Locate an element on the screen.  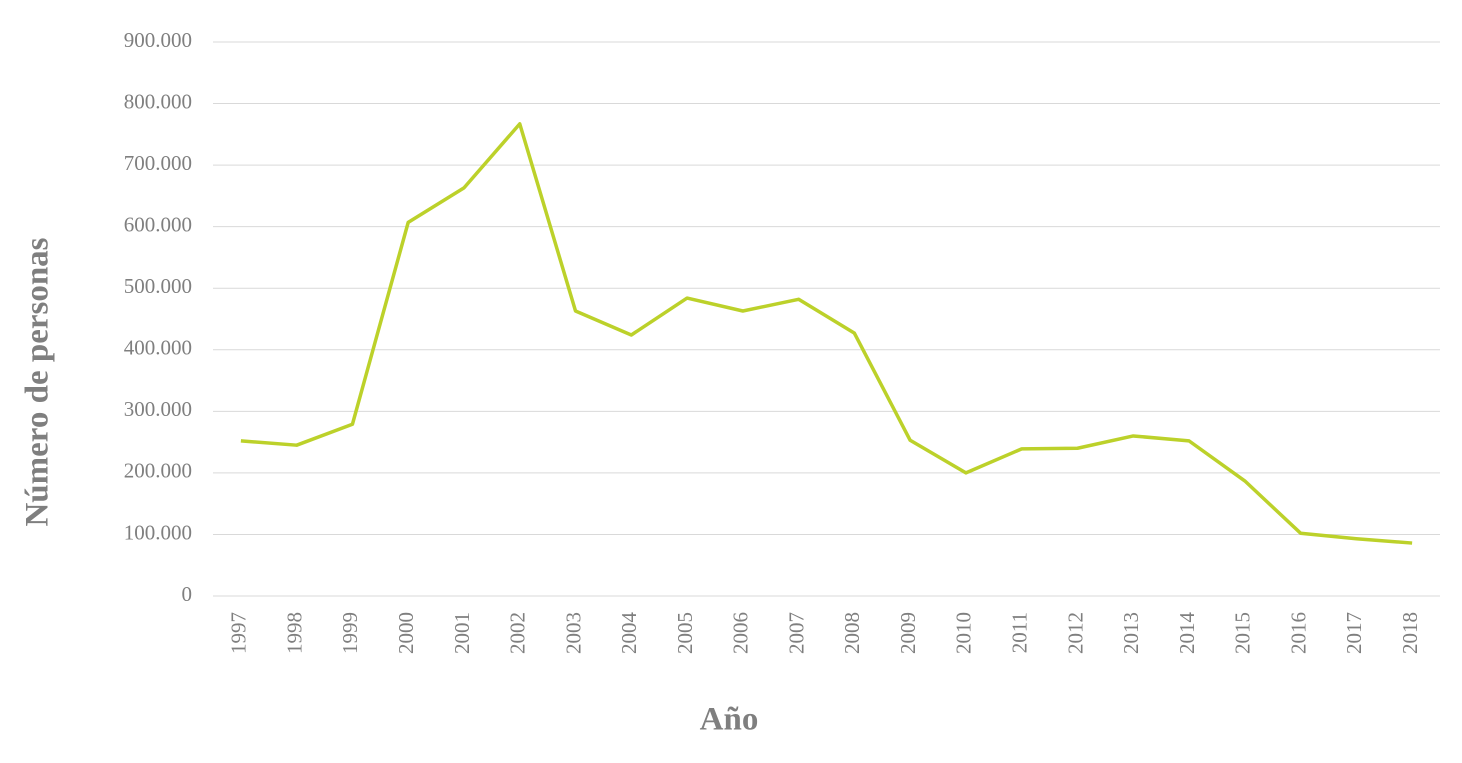
x-tick-label: 2013 is located at coordinates (1131, 633).